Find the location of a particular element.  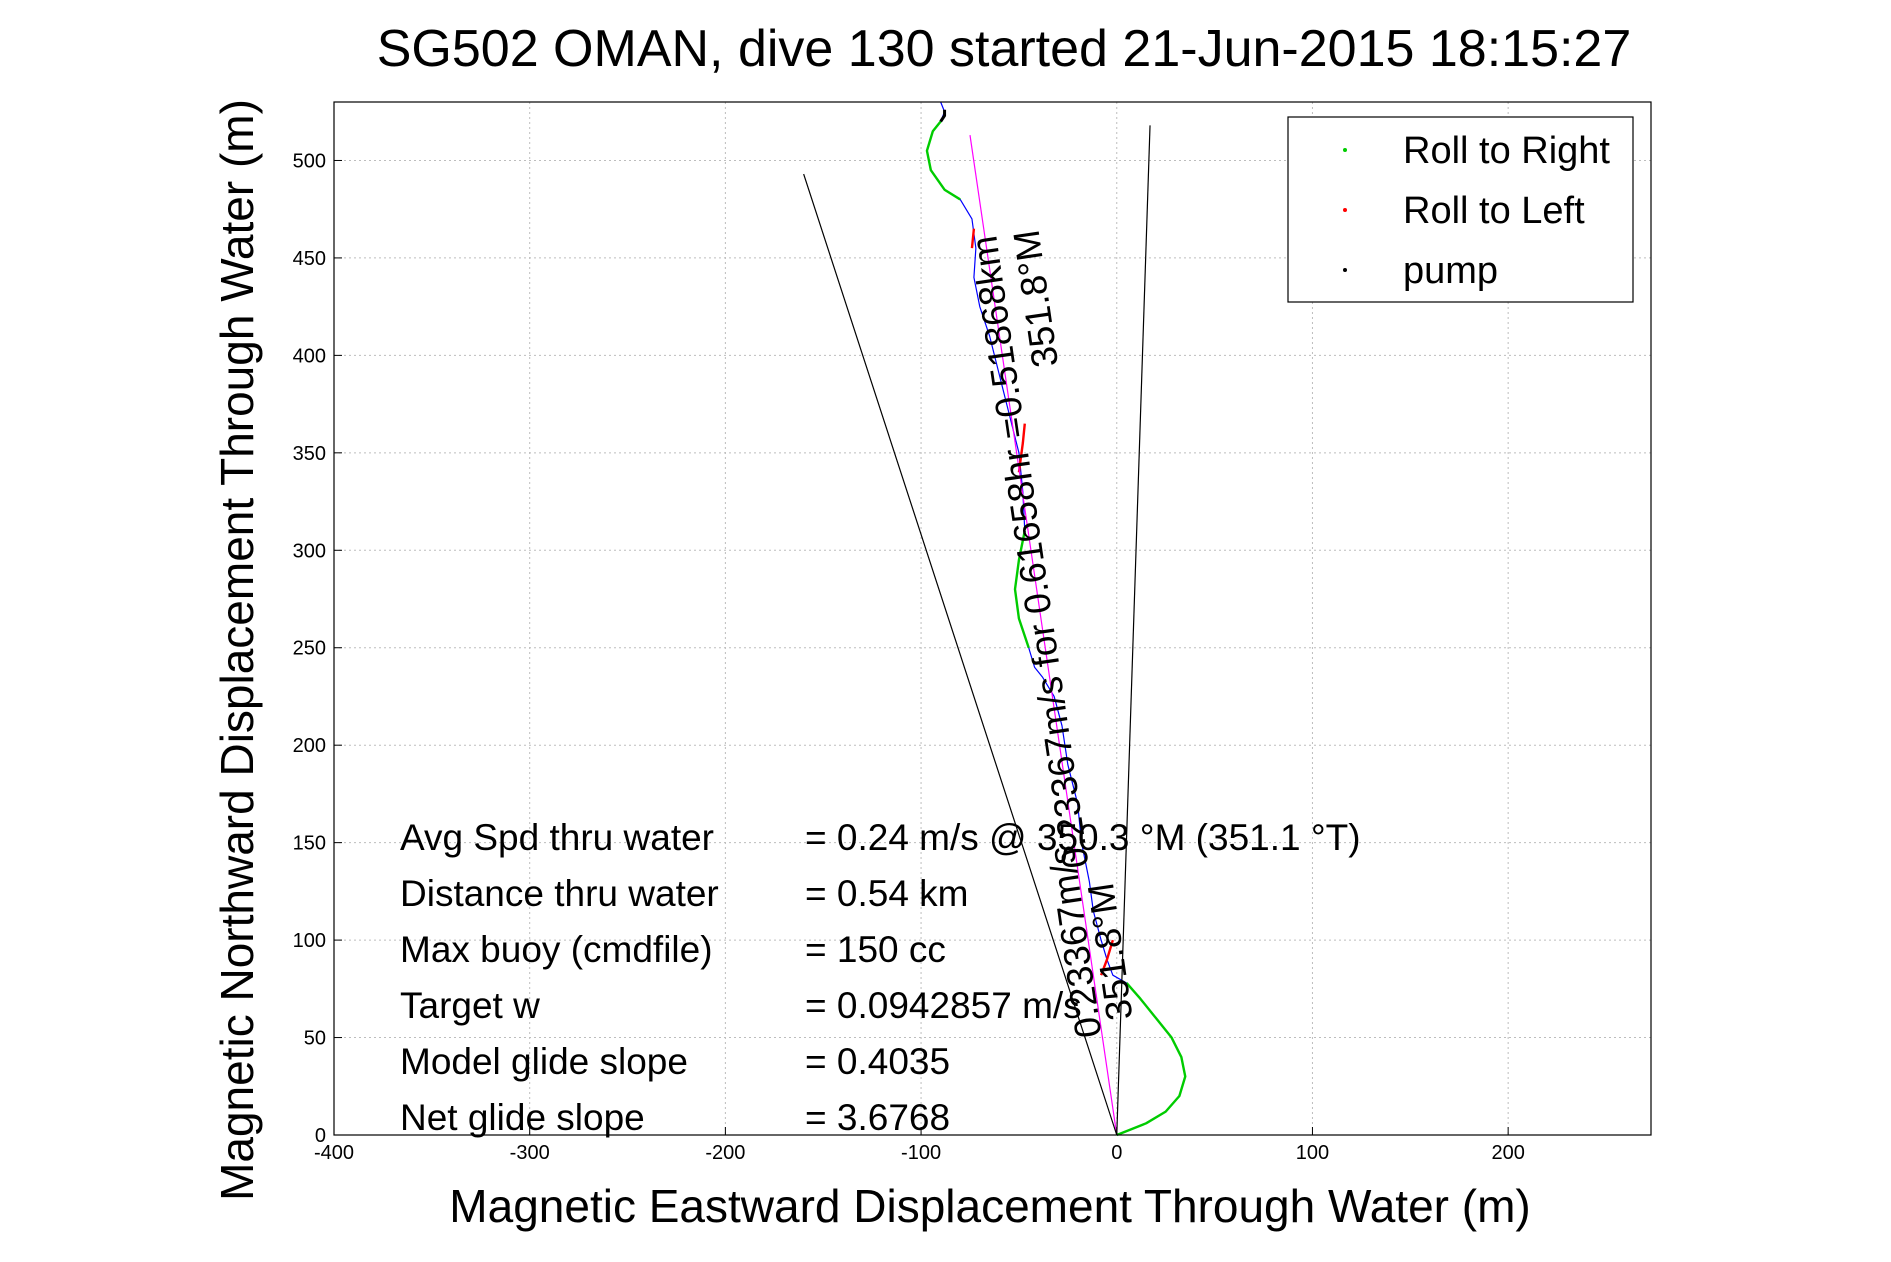

x-tick-label: -400 is located at coordinates (334, 1153).